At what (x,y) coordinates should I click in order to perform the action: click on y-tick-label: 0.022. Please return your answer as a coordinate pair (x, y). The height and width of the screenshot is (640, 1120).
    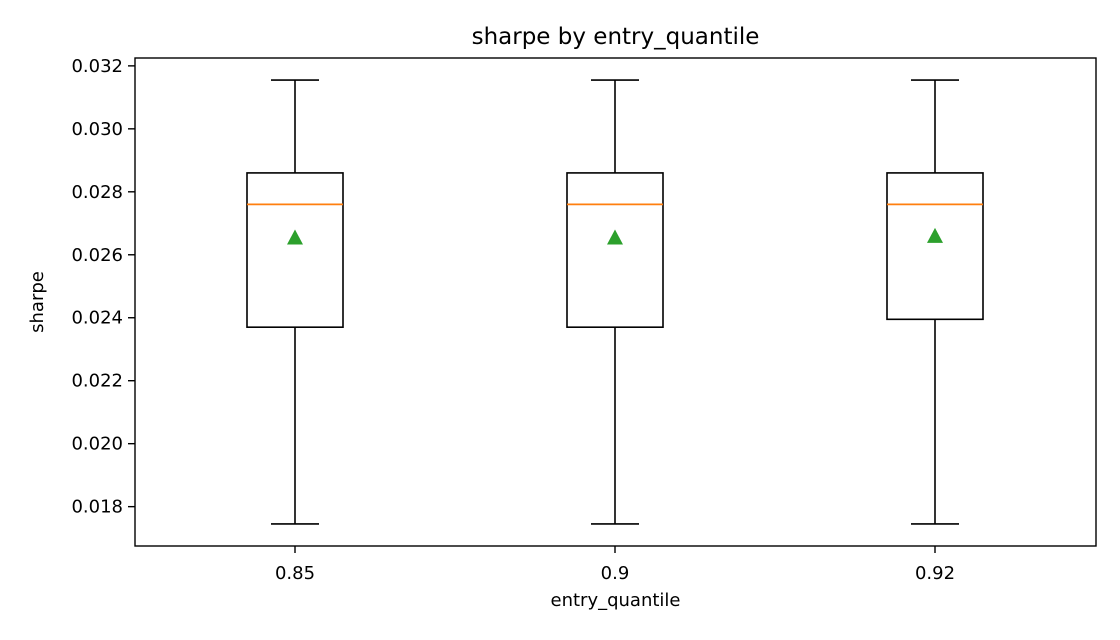
    Looking at the image, I should click on (97, 381).